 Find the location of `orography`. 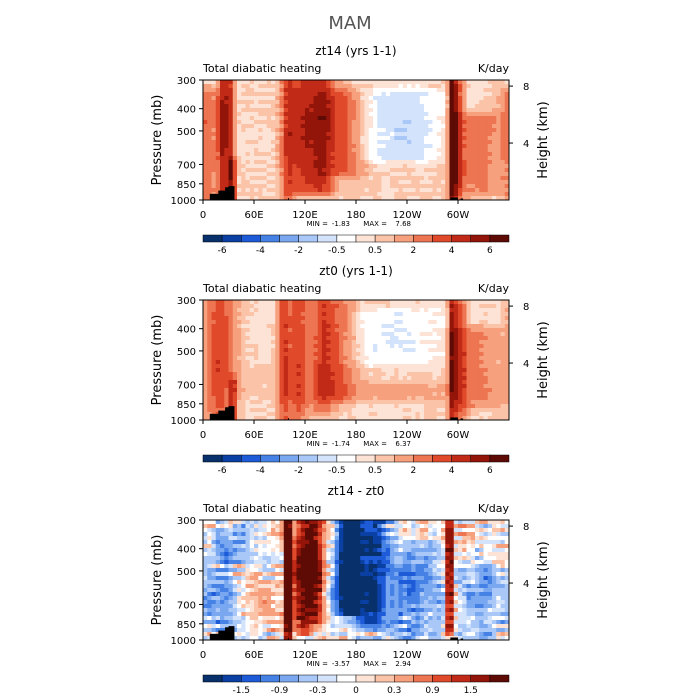

orography is located at coordinates (336, 413).